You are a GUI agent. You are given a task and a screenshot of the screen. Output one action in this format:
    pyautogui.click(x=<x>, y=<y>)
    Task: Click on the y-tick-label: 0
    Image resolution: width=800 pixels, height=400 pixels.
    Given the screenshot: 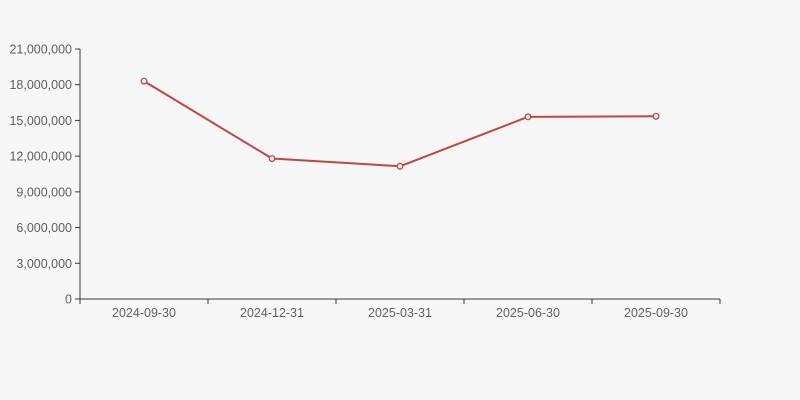 What is the action you would take?
    pyautogui.click(x=68, y=300)
    